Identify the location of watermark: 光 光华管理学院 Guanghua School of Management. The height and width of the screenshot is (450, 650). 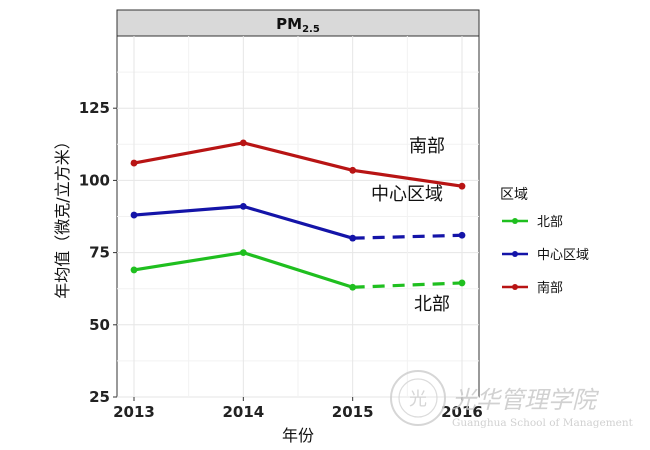
(512, 399).